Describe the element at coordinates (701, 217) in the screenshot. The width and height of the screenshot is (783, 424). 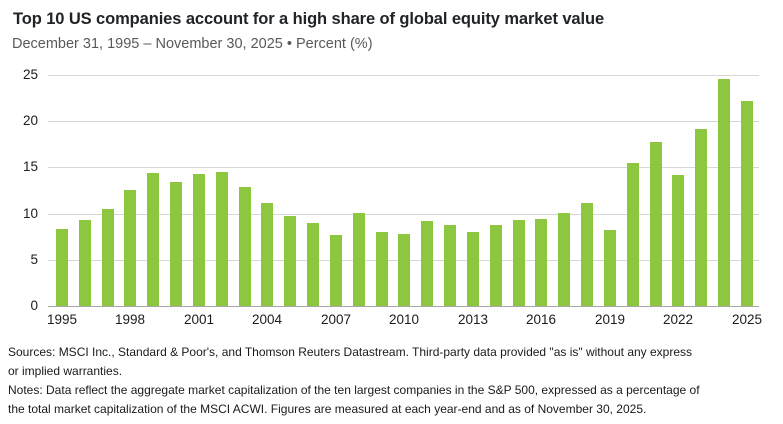
I see `bar-2023` at that location.